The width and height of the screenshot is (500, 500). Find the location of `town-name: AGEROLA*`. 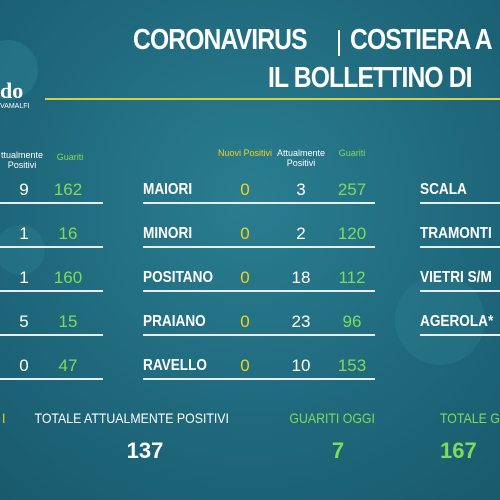

town-name: AGEROLA* is located at coordinates (457, 321).